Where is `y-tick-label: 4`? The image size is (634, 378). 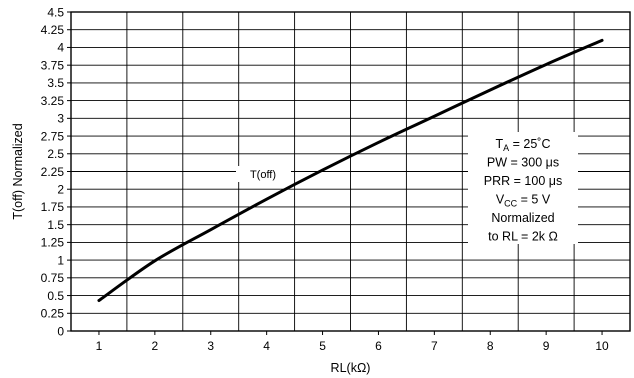 y-tick-label: 4 is located at coordinates (60, 48).